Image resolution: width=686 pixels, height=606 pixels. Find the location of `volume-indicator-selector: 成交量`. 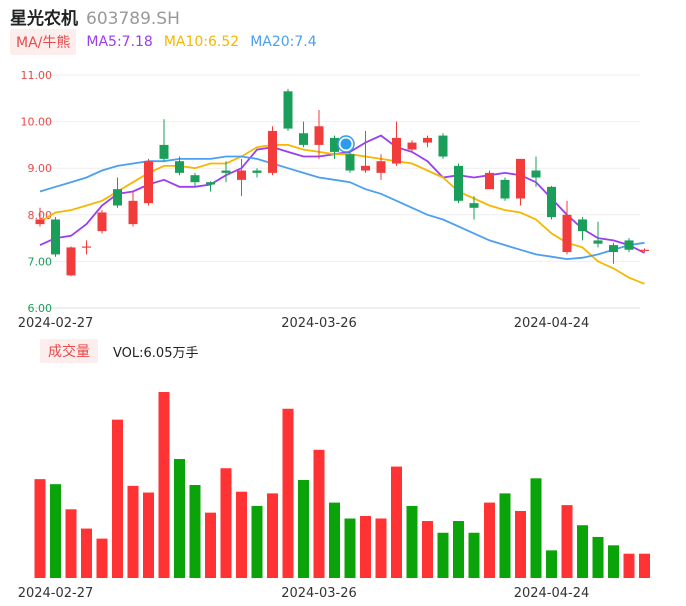

volume-indicator-selector: 成交量 is located at coordinates (69, 351).